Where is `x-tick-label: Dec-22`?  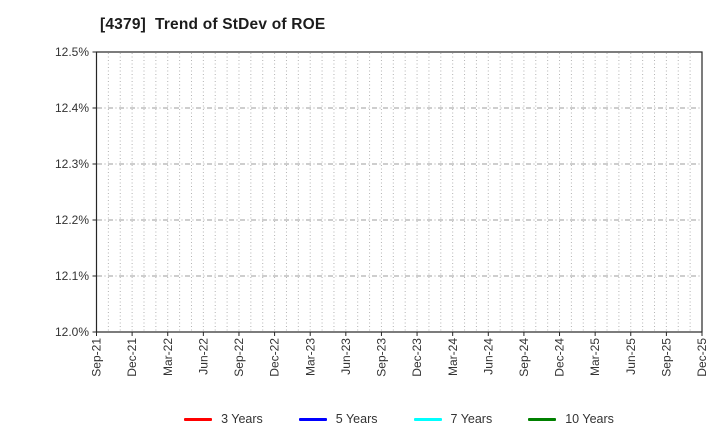 x-tick-label: Dec-22 is located at coordinates (275, 357).